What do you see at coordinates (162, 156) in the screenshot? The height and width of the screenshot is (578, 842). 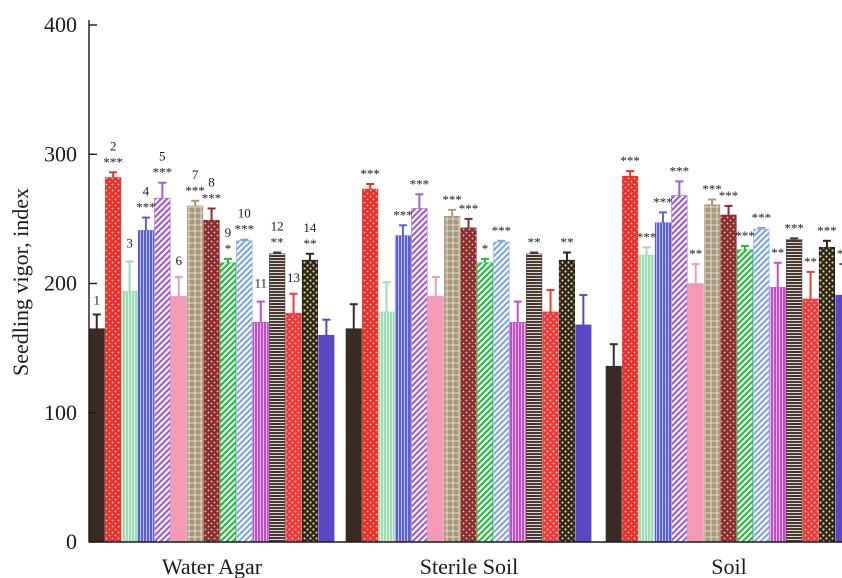 I see `treatment-number: 5` at bounding box center [162, 156].